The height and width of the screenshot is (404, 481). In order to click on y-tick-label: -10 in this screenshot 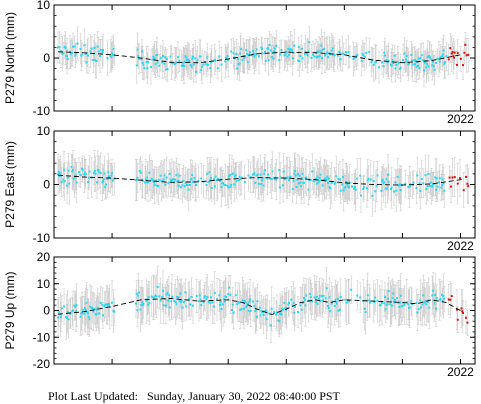, I will do `click(42, 238)`.